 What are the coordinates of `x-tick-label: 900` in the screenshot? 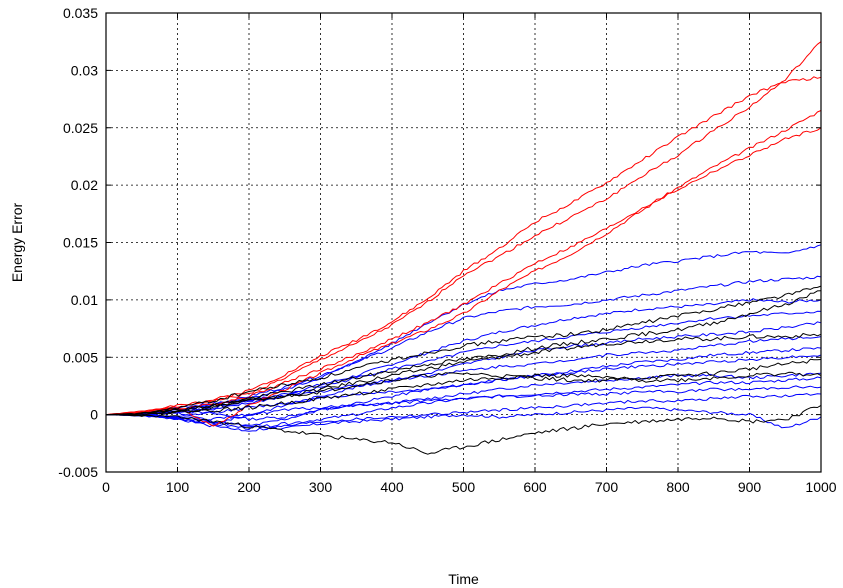 It's located at (750, 487).